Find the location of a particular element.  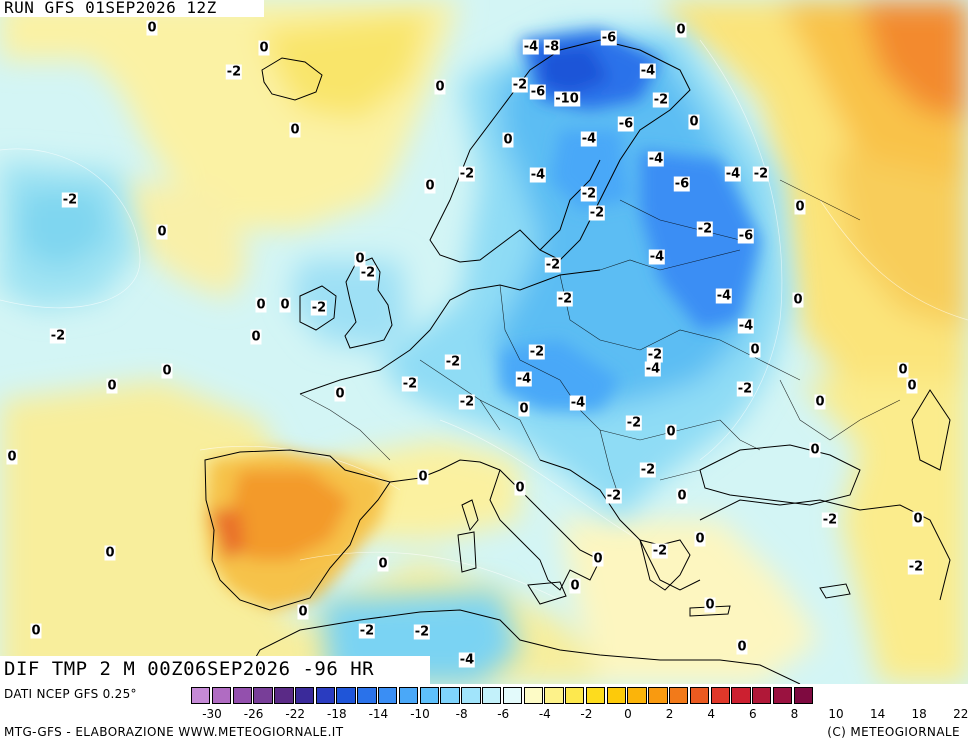

legend-tick-label: -4 is located at coordinates (544, 714).